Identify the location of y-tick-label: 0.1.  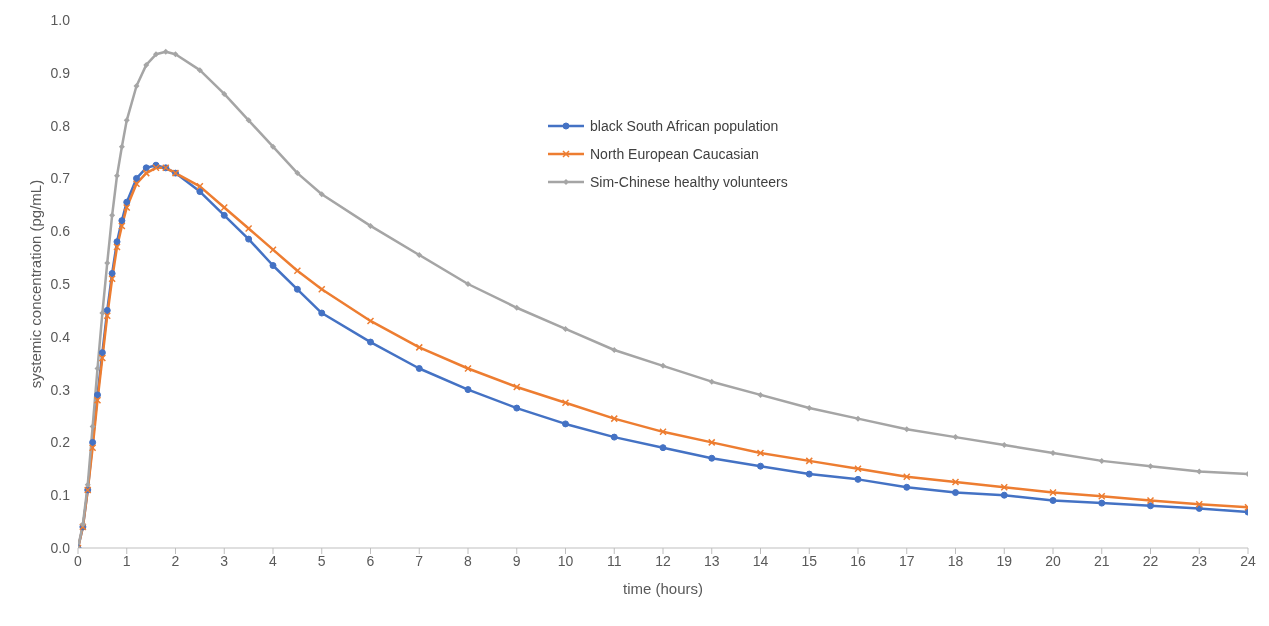
(60, 495).